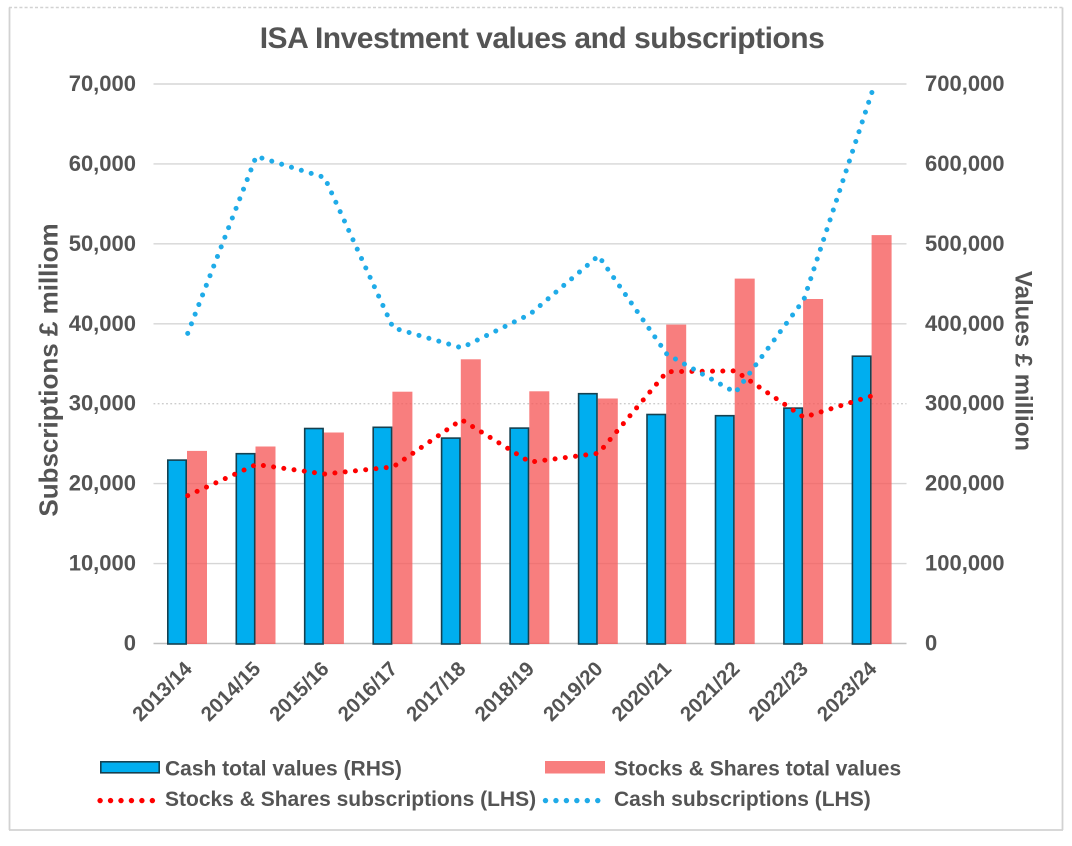 This screenshot has height=846, width=1072. What do you see at coordinates (102, 323) in the screenshot?
I see `svg-text: 40,000` at bounding box center [102, 323].